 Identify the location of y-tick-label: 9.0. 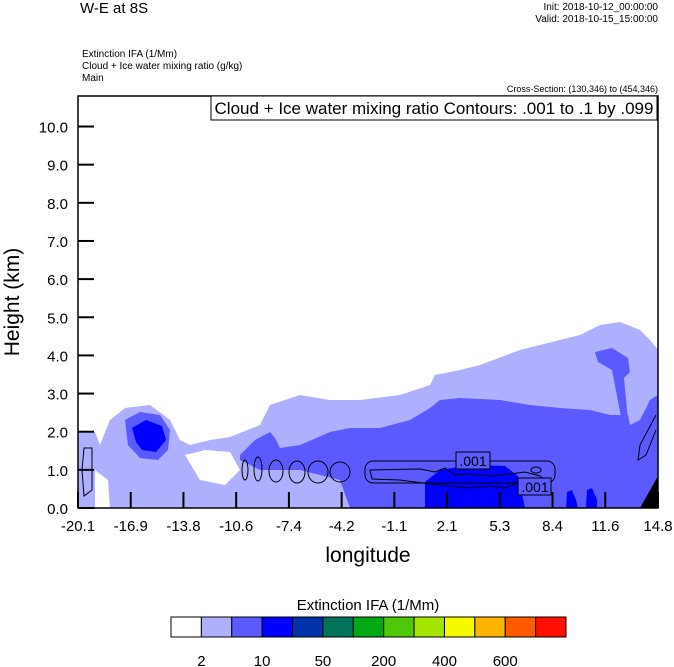
(57, 166).